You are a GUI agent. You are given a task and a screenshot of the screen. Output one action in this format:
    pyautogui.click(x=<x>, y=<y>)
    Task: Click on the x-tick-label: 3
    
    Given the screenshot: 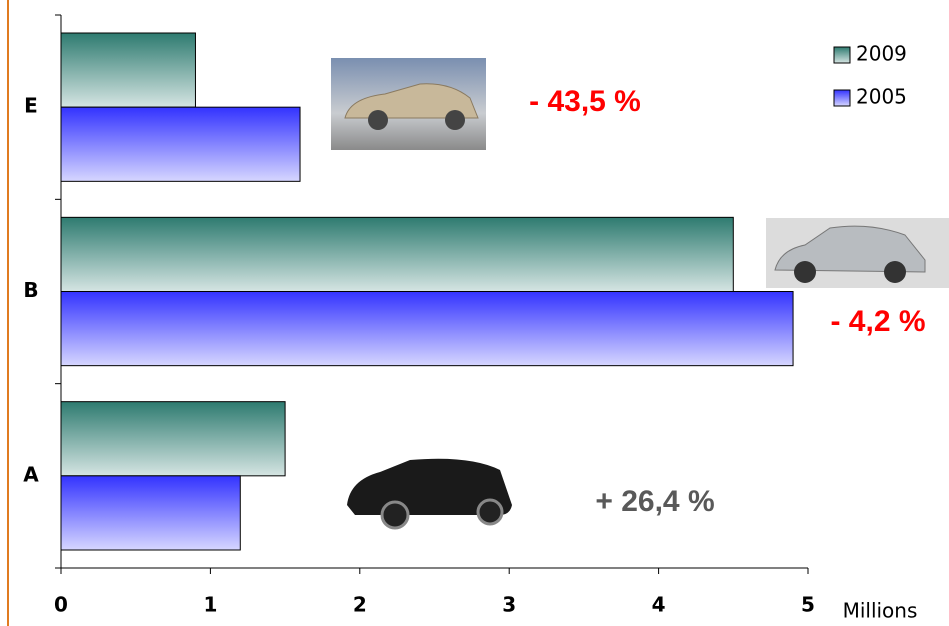 What is the action you would take?
    pyautogui.click(x=509, y=605)
    